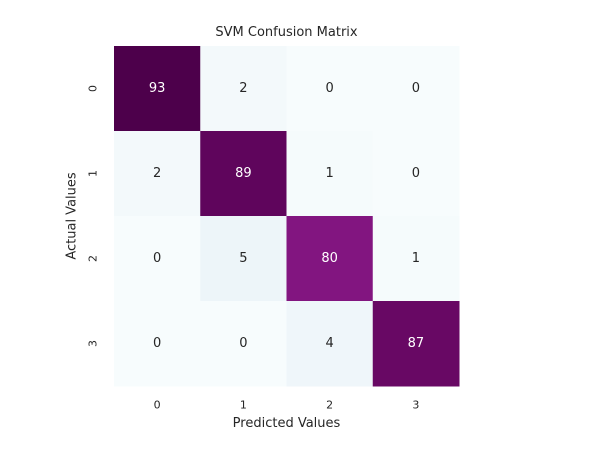 The image size is (598, 475). I want to click on x-tick-label-1: 1, so click(243, 405).